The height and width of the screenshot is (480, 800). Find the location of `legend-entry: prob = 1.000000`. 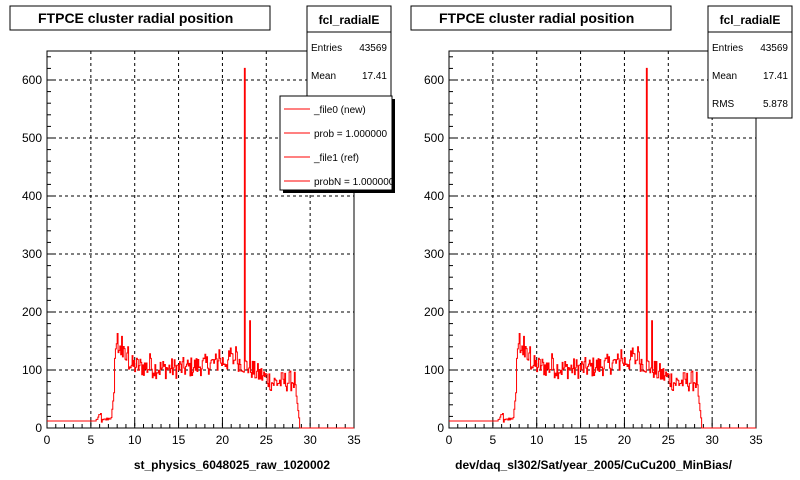

legend-entry: prob = 1.000000 is located at coordinates (351, 134).